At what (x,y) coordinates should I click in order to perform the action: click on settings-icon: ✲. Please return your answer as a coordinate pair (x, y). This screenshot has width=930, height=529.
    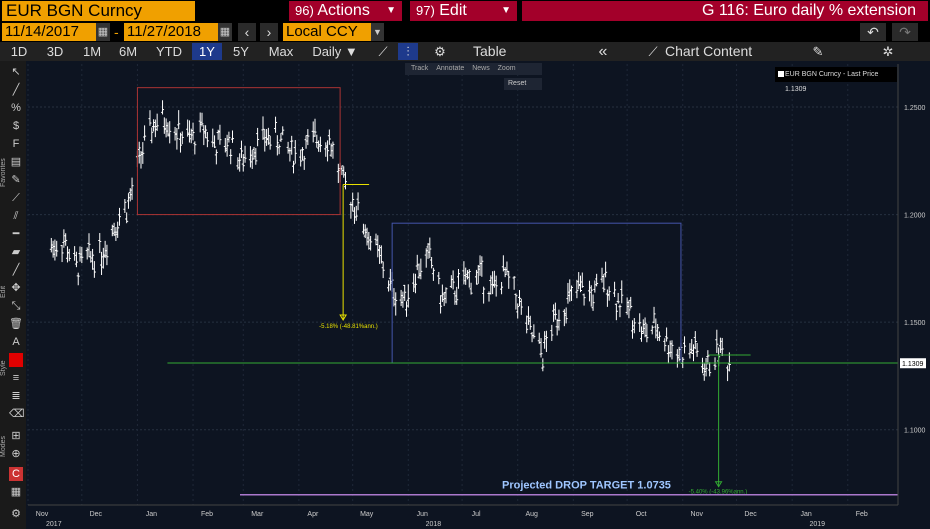
    Looking at the image, I should click on (888, 51).